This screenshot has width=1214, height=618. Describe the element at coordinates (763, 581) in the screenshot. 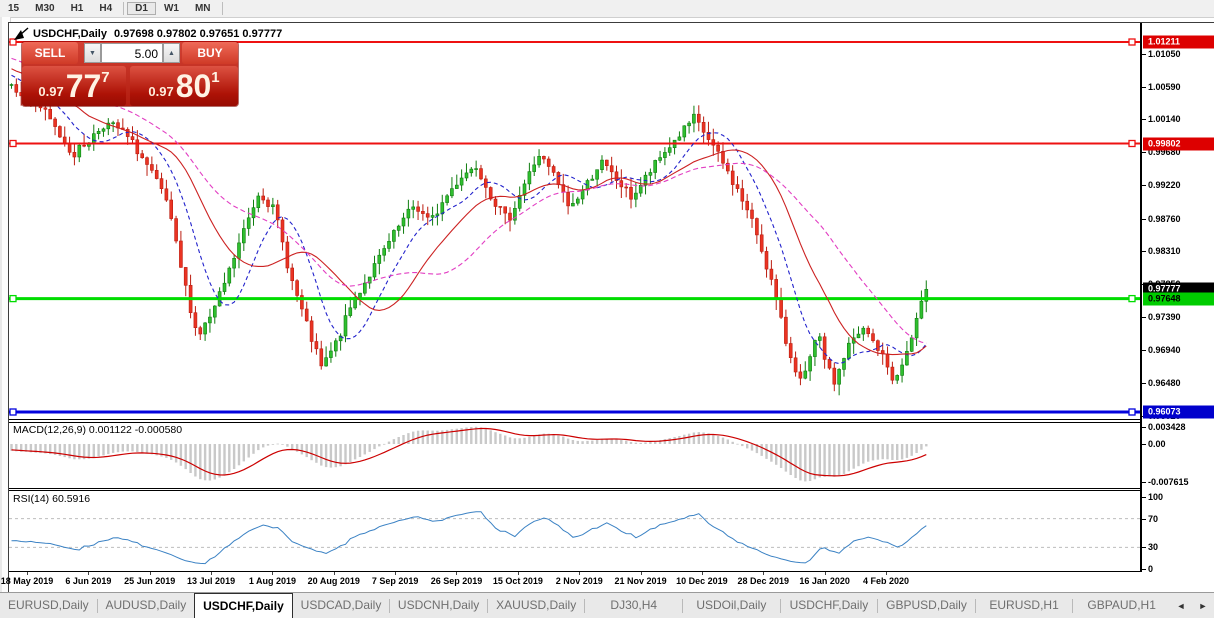

I see `date-label: 28 Dec 2019` at that location.